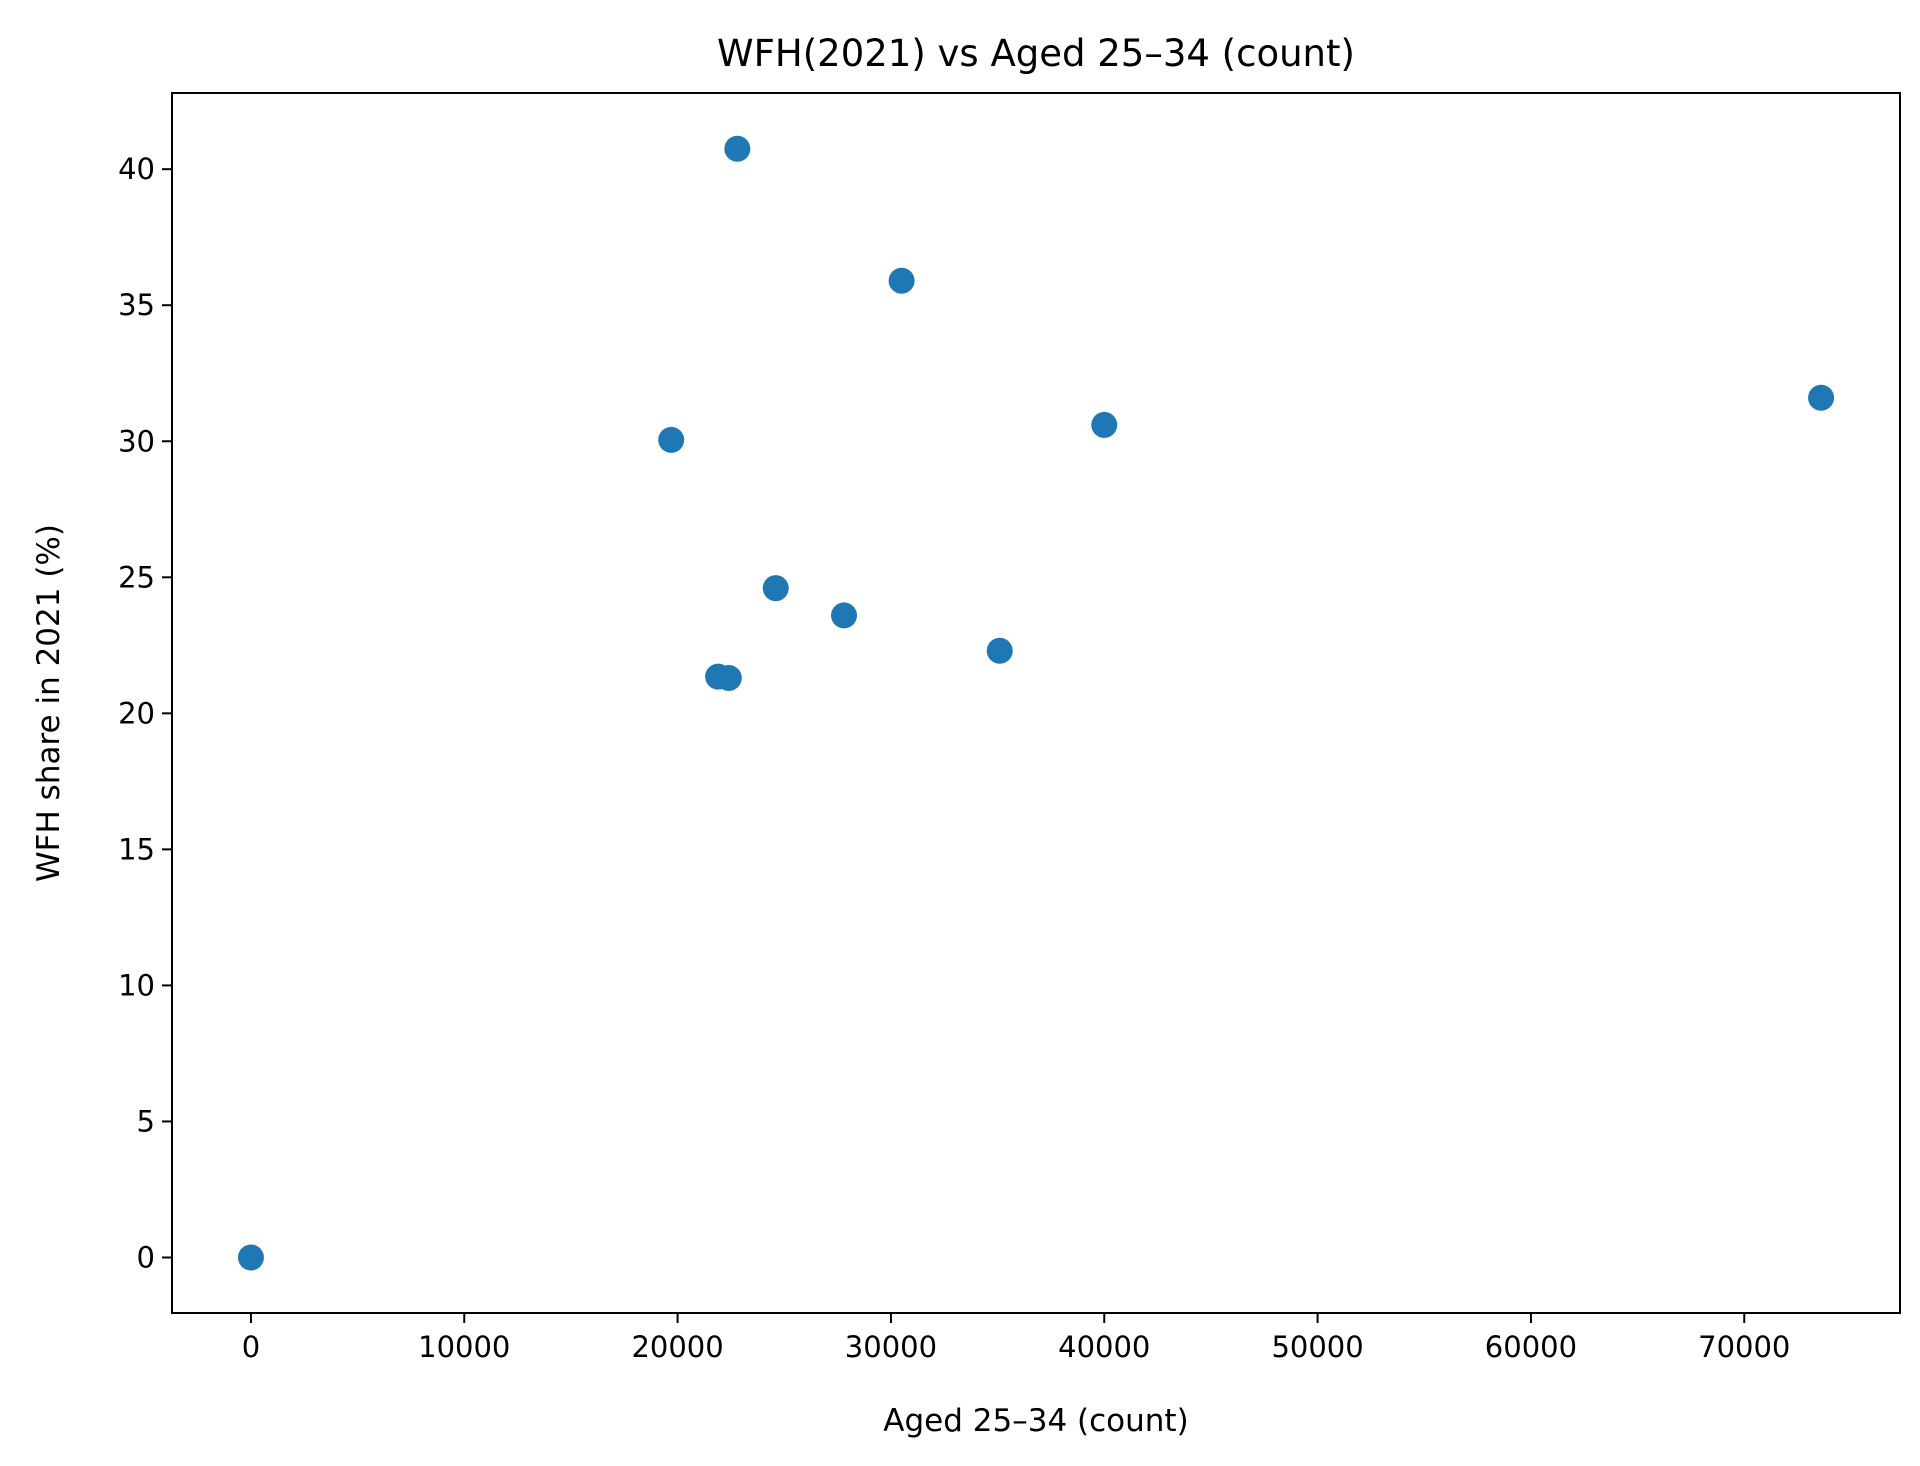  What do you see at coordinates (1531, 1347) in the screenshot?
I see `x-tick-label: 60000` at bounding box center [1531, 1347].